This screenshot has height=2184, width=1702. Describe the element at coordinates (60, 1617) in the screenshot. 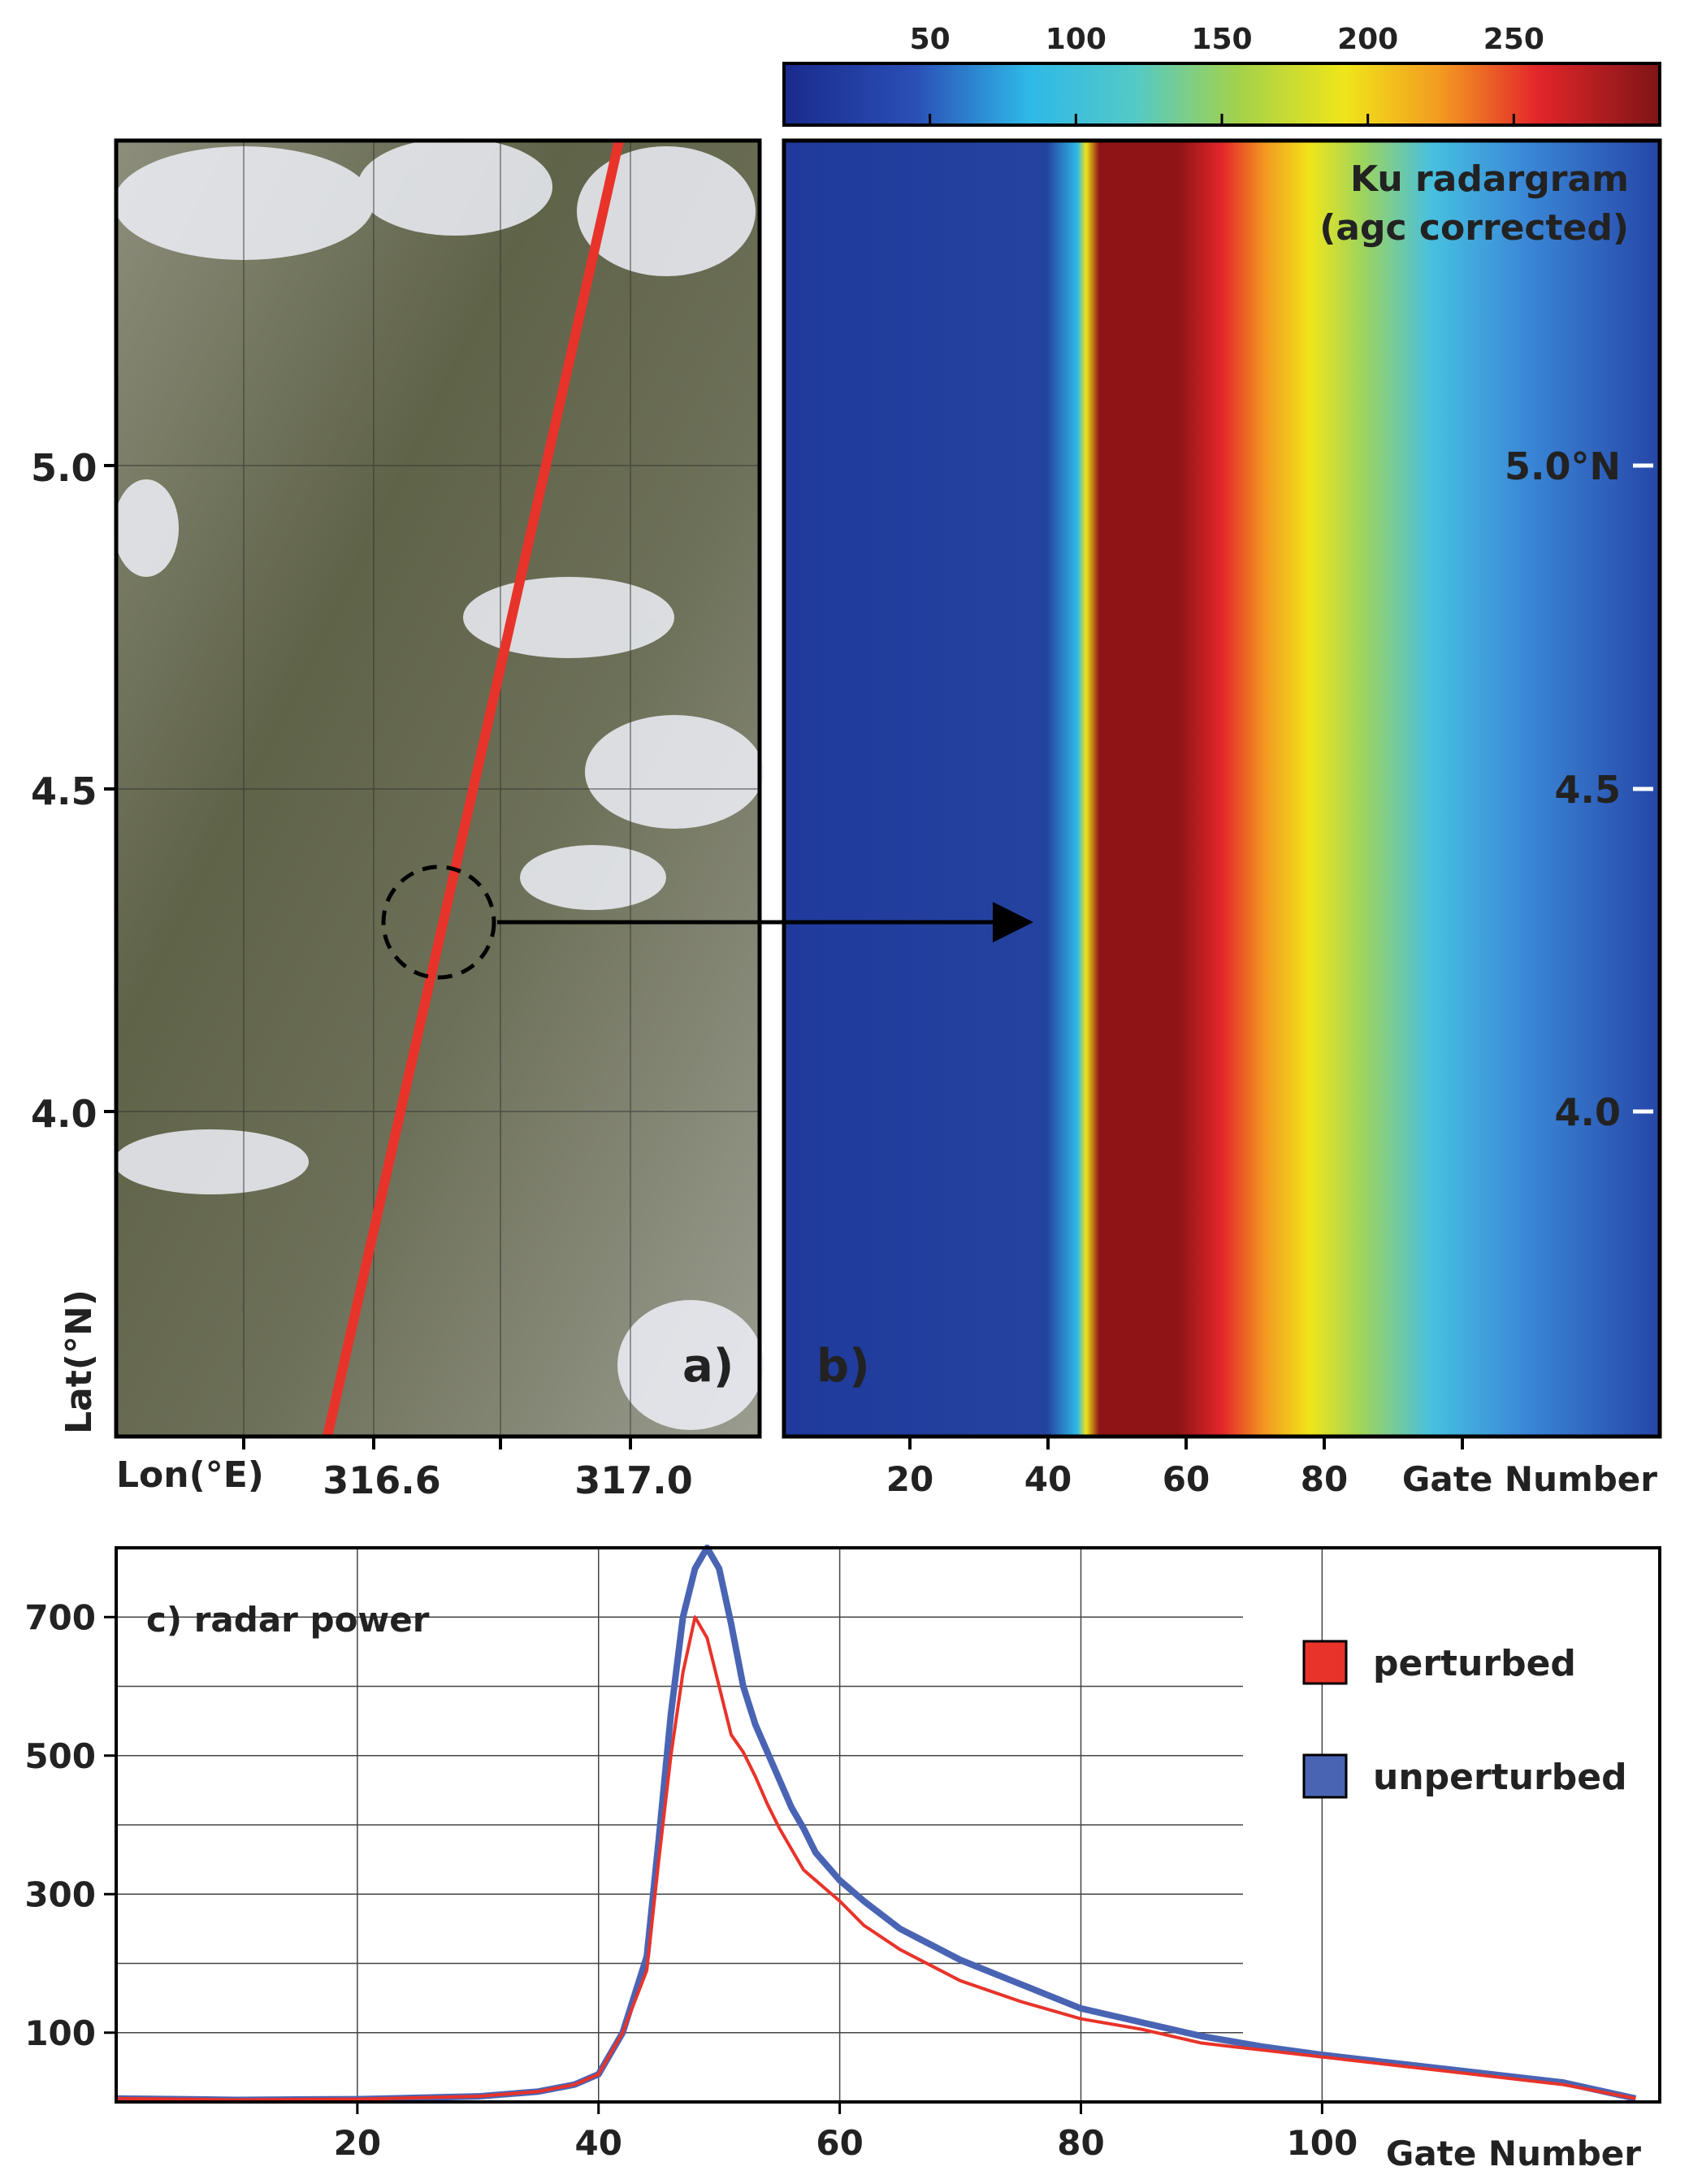

I see `chart-y-tick-label: 700` at that location.